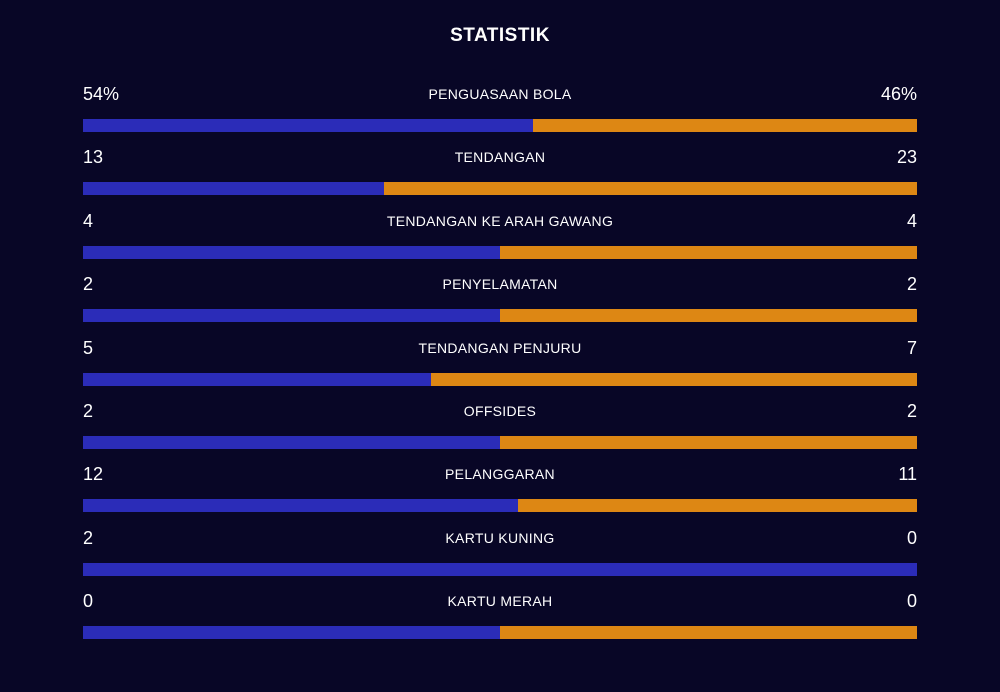 The height and width of the screenshot is (692, 1000). Describe the element at coordinates (911, 347) in the screenshot. I see `away-value: 7` at that location.